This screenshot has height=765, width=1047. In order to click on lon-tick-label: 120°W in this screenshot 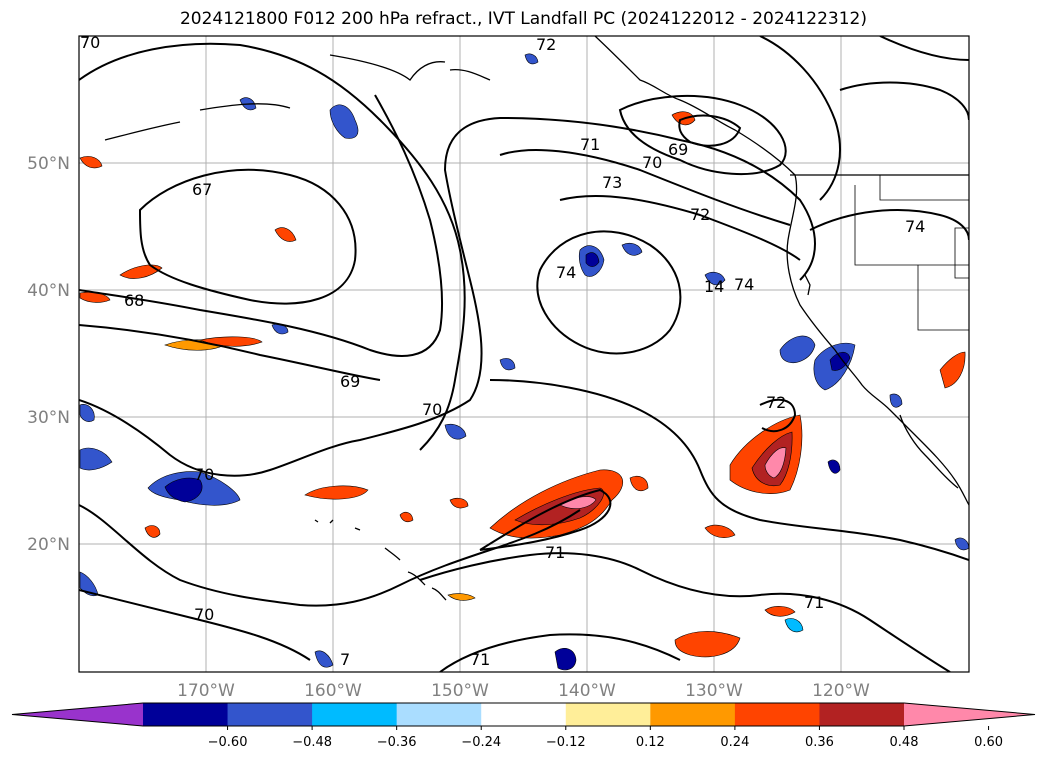, I will do `click(841, 691)`.